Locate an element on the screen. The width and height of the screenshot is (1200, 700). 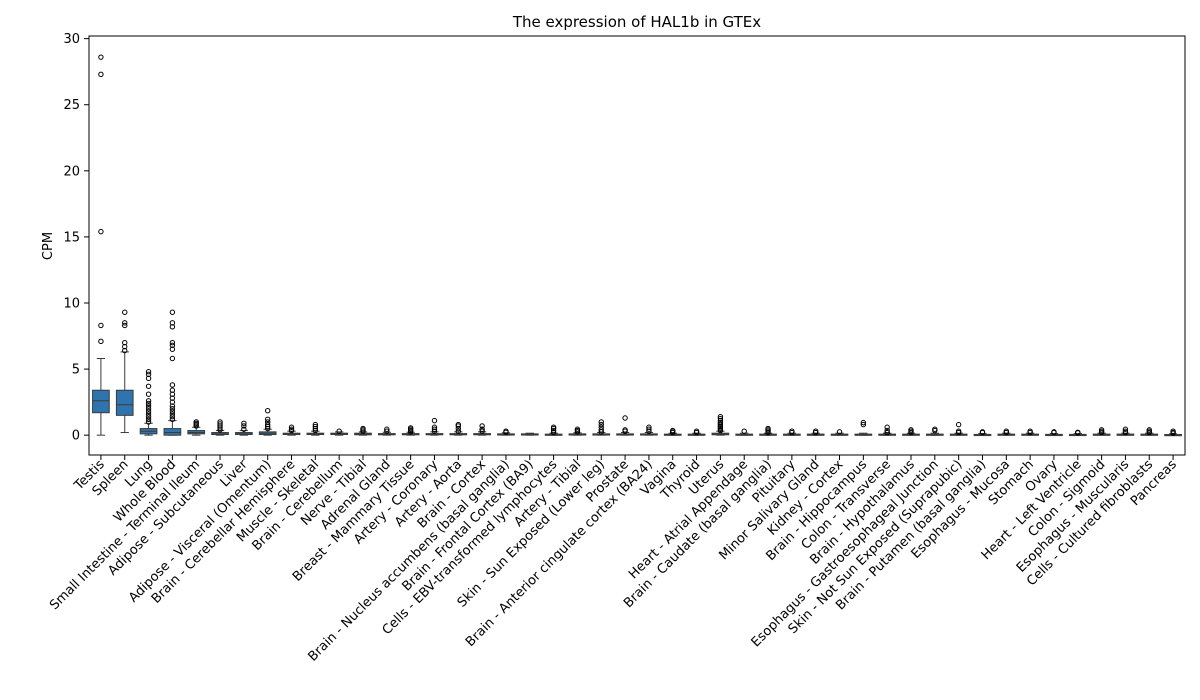
y-tick-label: 30 is located at coordinates (71, 39).